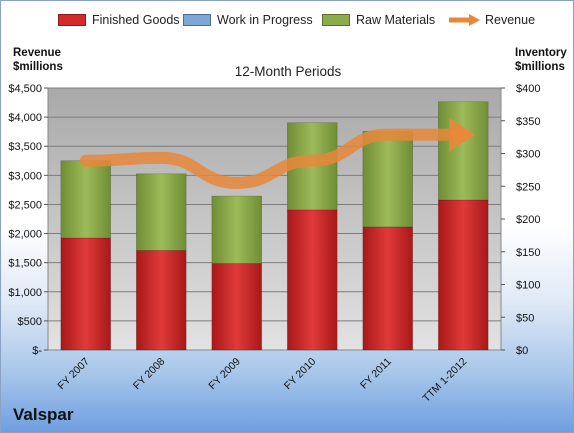  Describe the element at coordinates (528, 253) in the screenshot. I see `right-tick-label: $150` at that location.